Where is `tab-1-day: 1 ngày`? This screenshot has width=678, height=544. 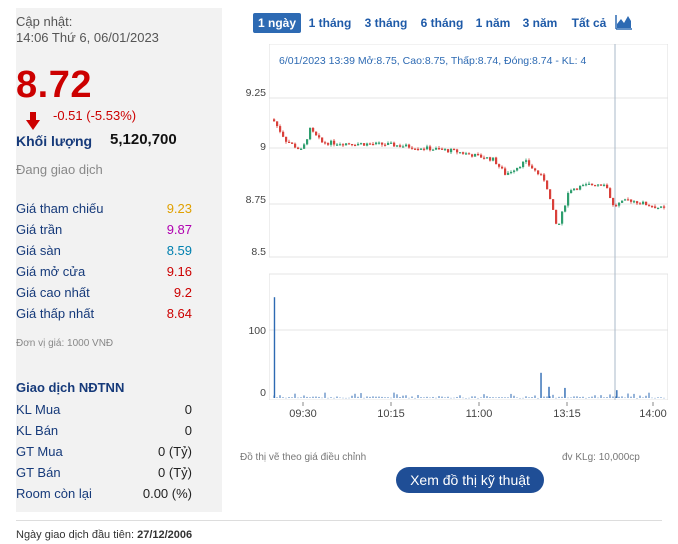 tab-1-day: 1 ngày is located at coordinates (277, 23).